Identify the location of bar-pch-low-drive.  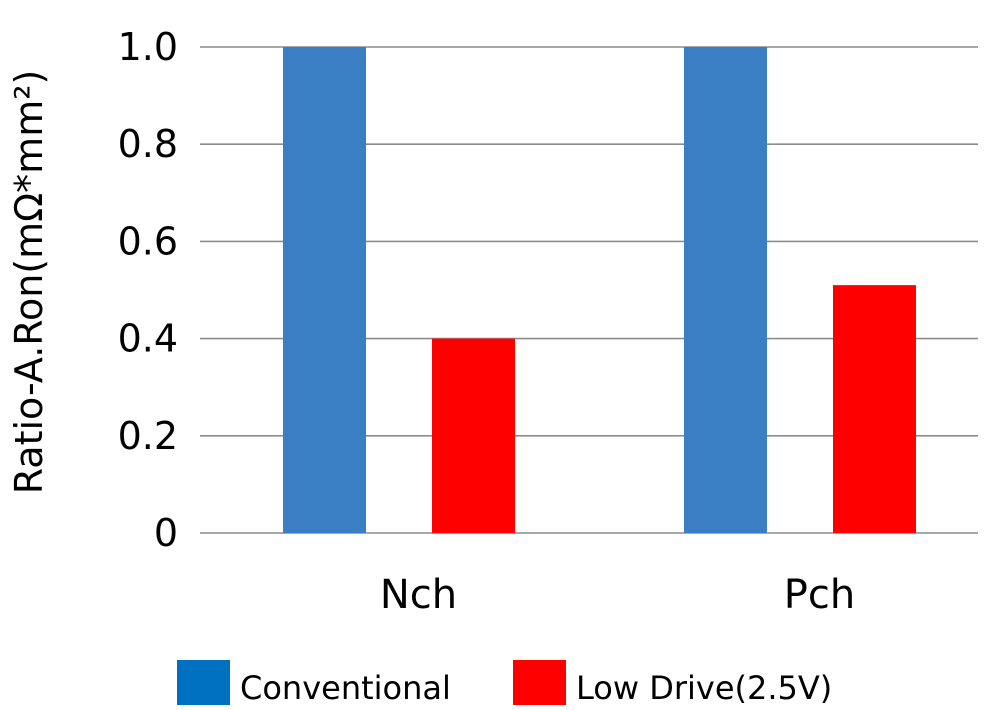
(874, 409).